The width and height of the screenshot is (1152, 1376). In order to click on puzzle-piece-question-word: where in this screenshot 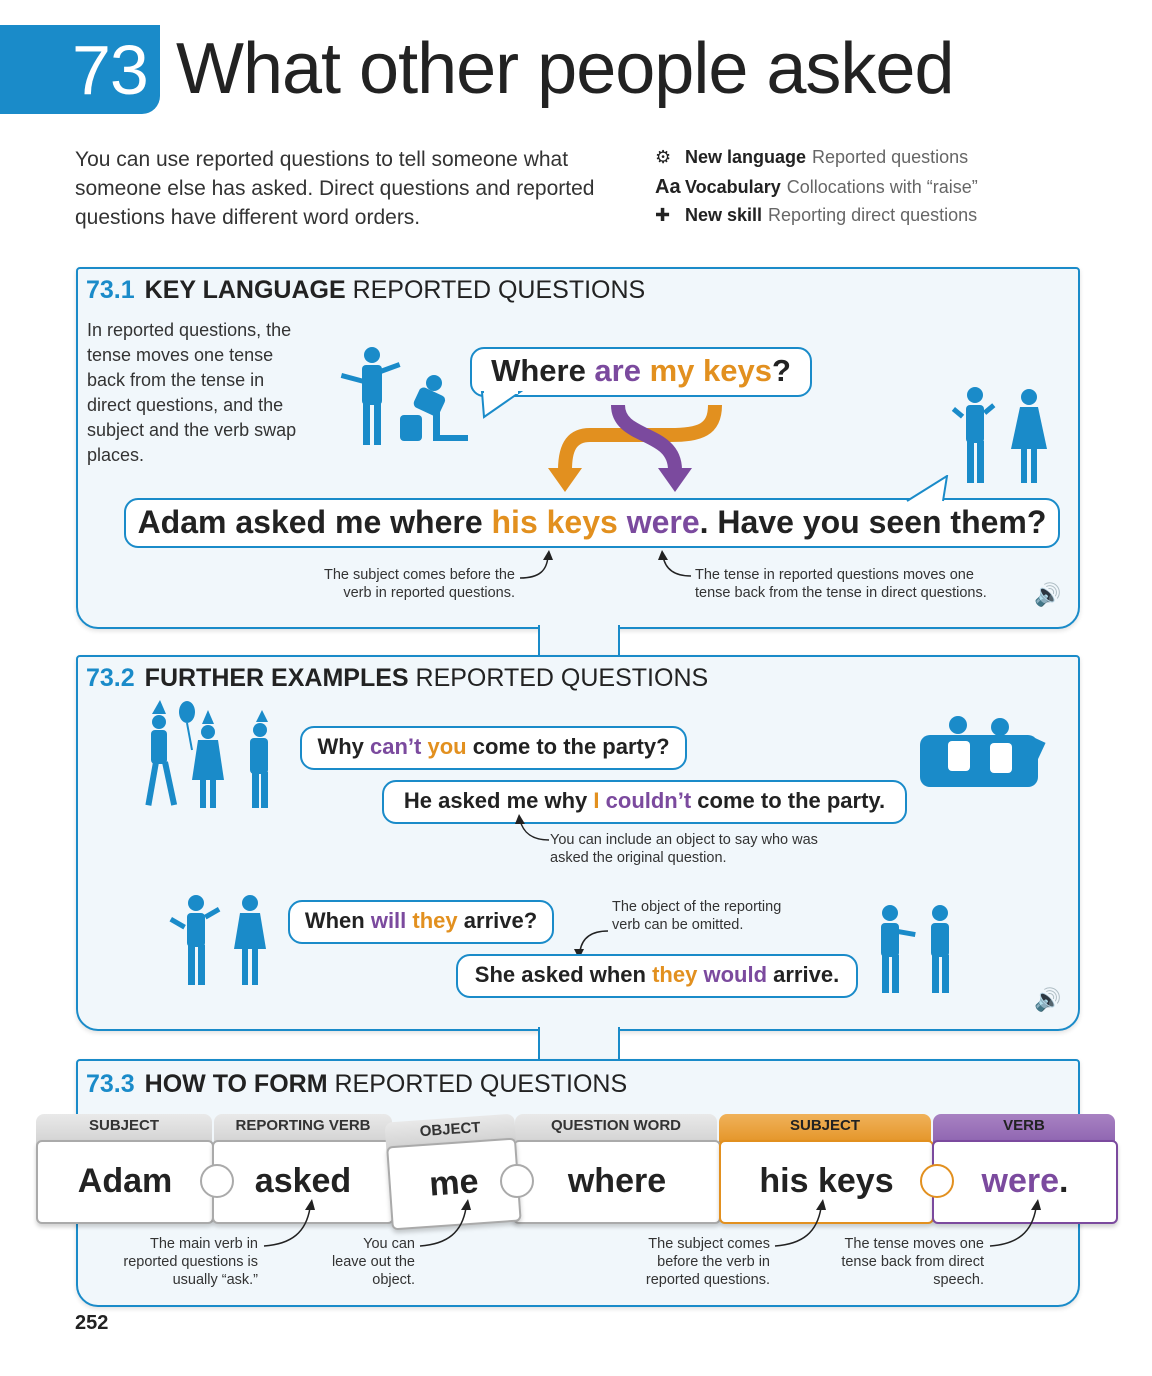, I will do `click(617, 1182)`.